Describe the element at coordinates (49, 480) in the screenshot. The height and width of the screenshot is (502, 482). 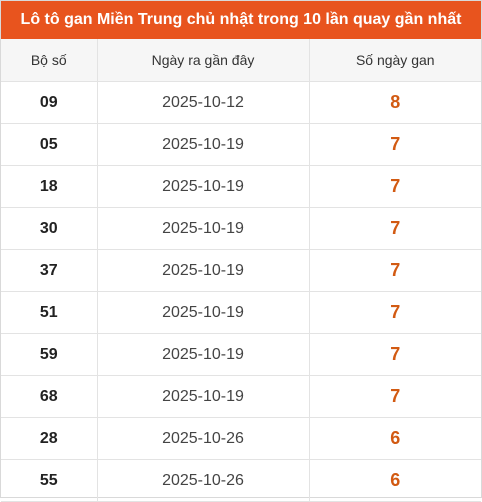
I see `cell-number: 55` at that location.